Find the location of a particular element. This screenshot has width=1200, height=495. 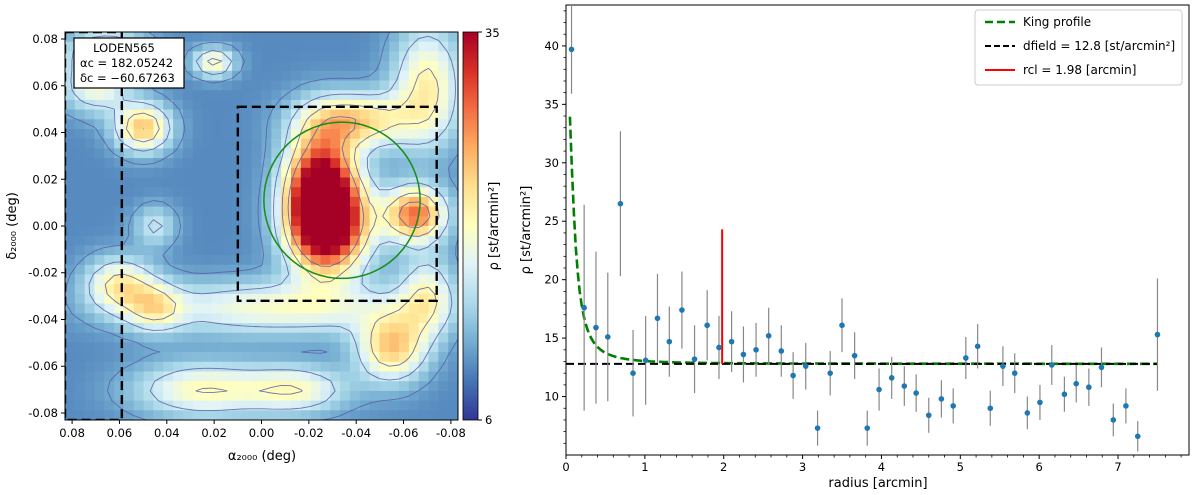

y-tick-label: -0.06 is located at coordinates (43, 366).